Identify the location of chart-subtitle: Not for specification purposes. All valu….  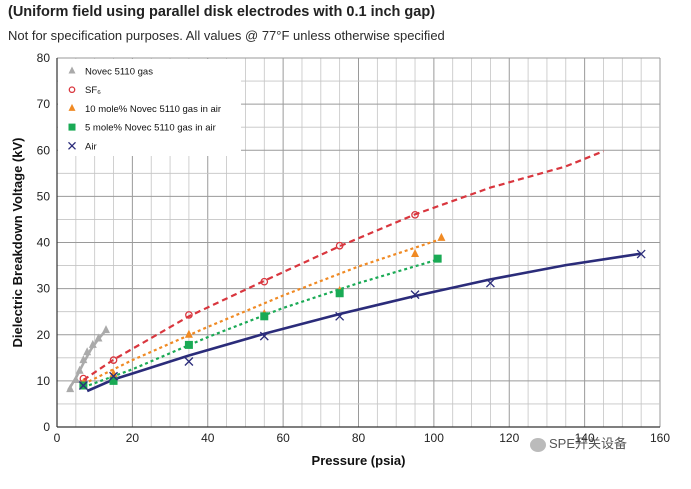
(226, 35).